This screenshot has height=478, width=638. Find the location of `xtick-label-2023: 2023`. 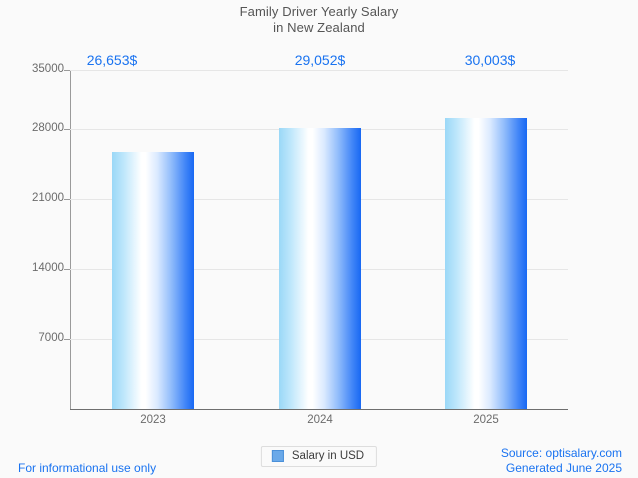

xtick-label-2023: 2023 is located at coordinates (153, 420).